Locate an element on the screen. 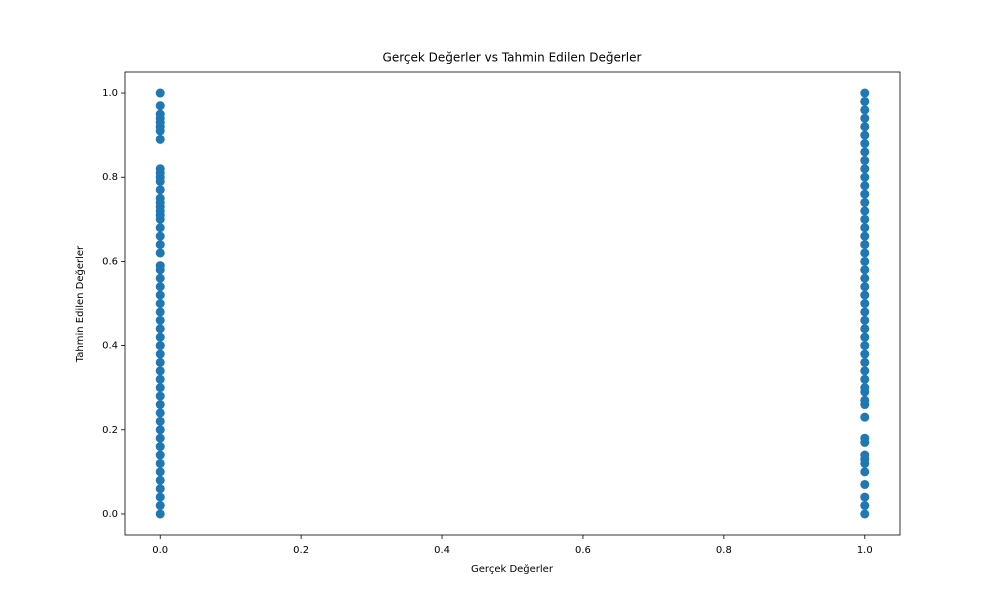 The width and height of the screenshot is (1000, 600). y-tick-label: 0.0 is located at coordinates (110, 514).